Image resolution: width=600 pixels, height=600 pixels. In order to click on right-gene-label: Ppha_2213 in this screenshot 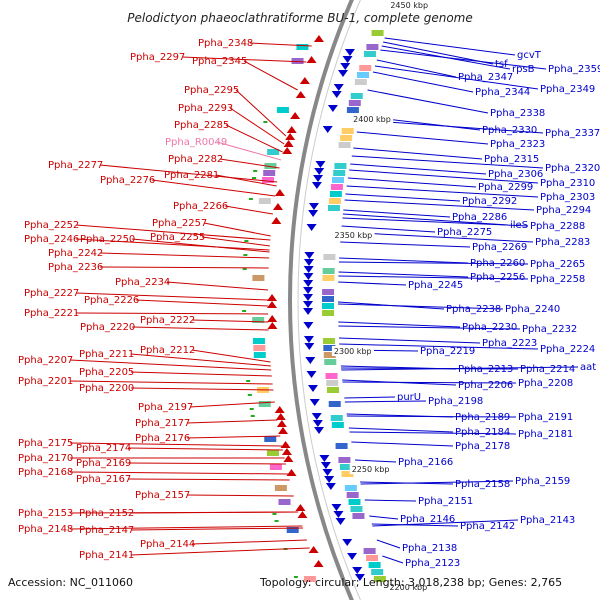, I will do `click(485, 369)`.